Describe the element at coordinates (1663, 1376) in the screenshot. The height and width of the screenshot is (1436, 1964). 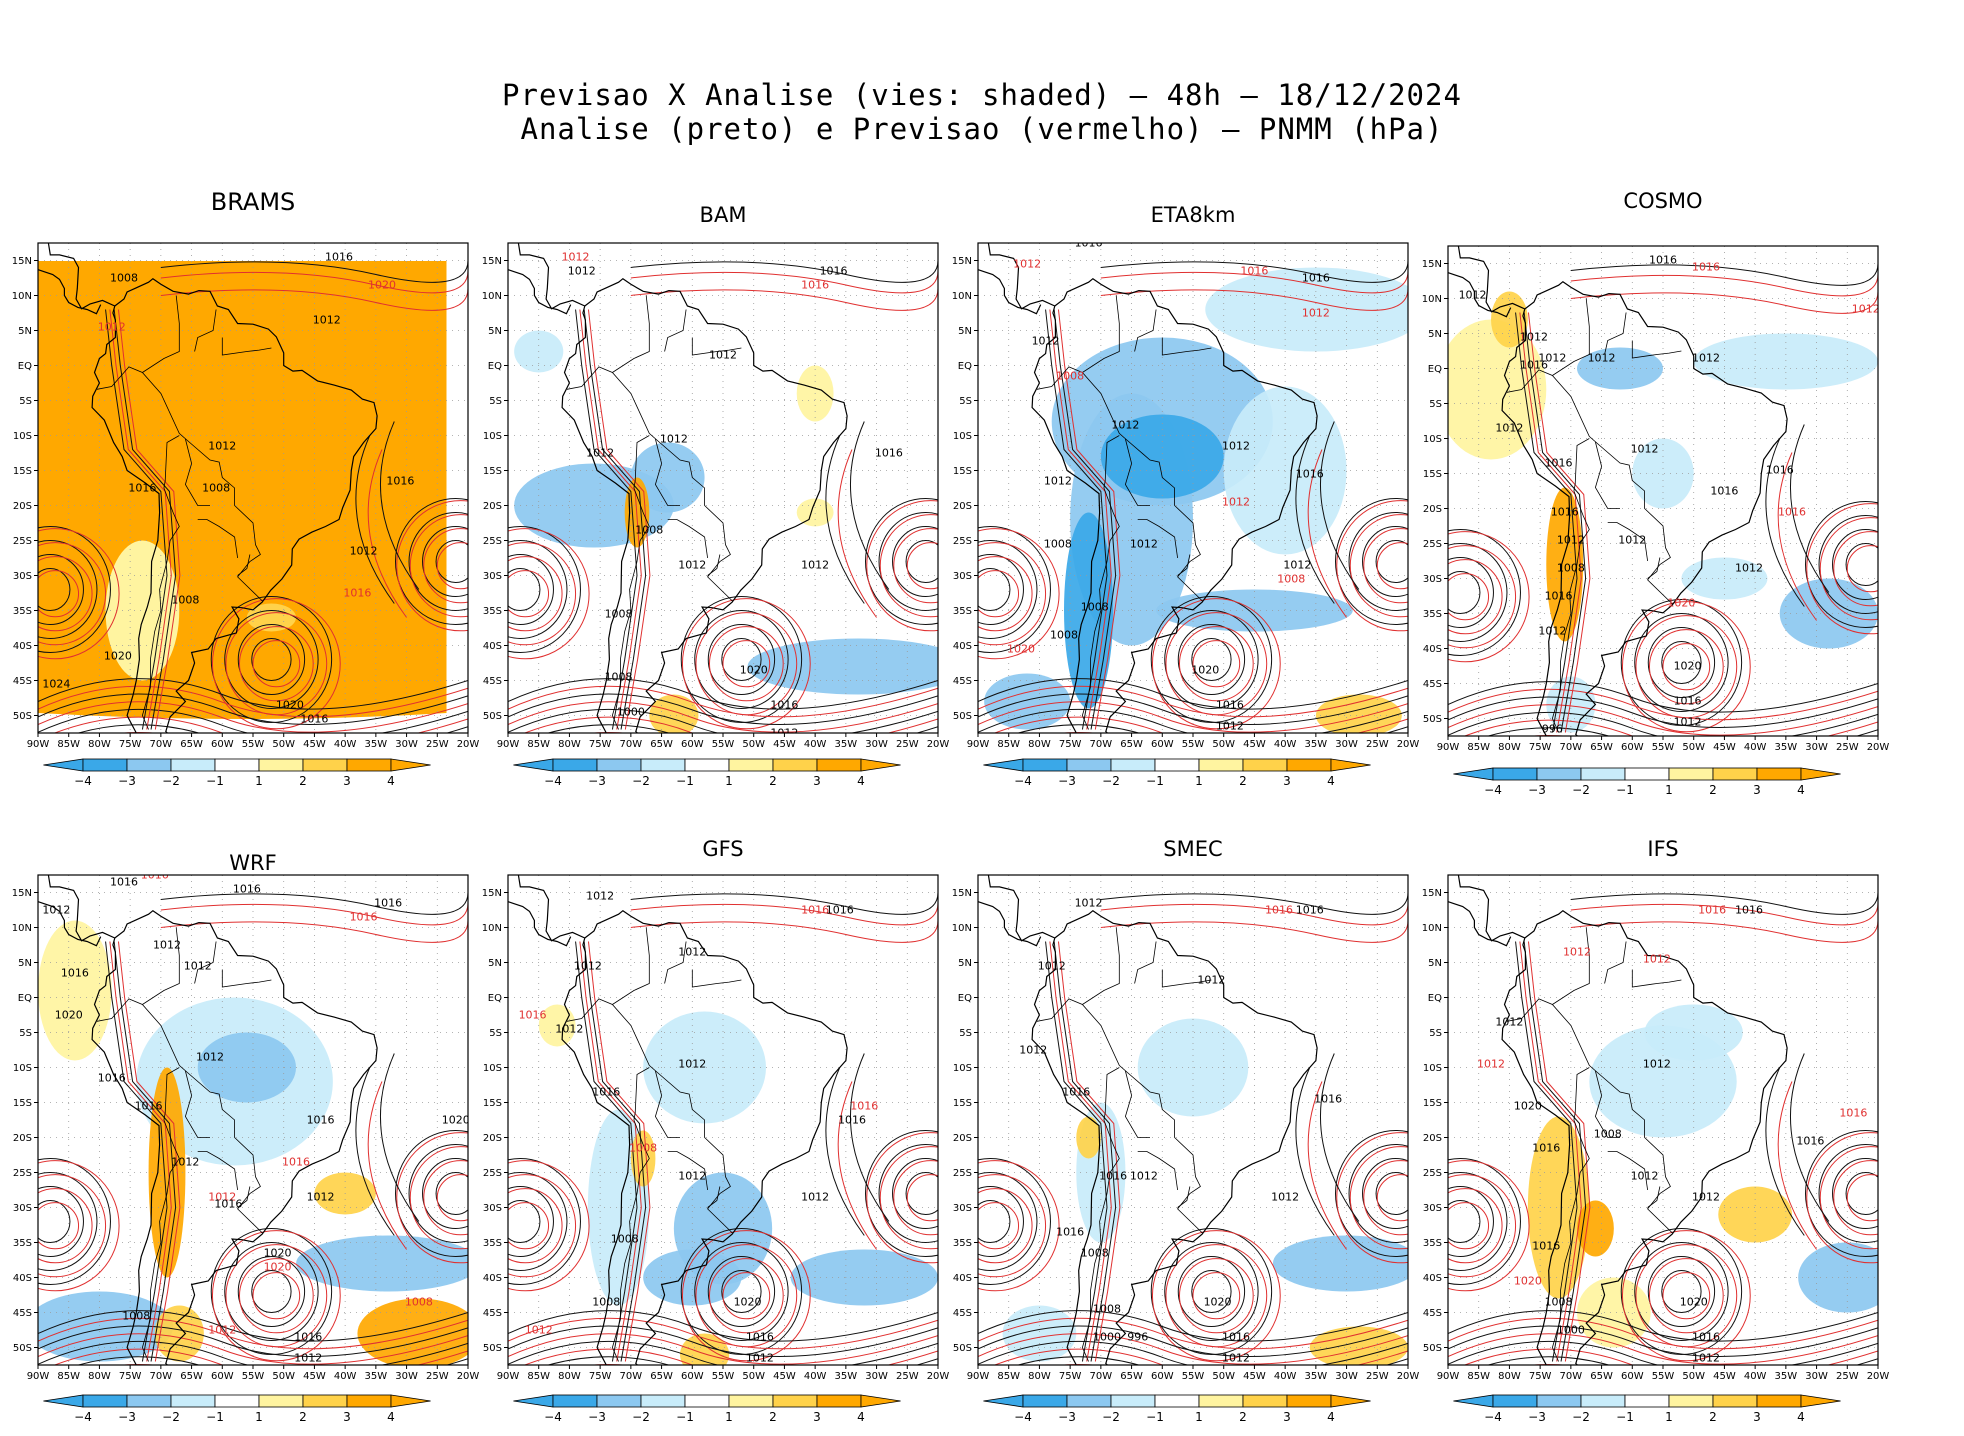
I see `lon-label: 55W` at that location.